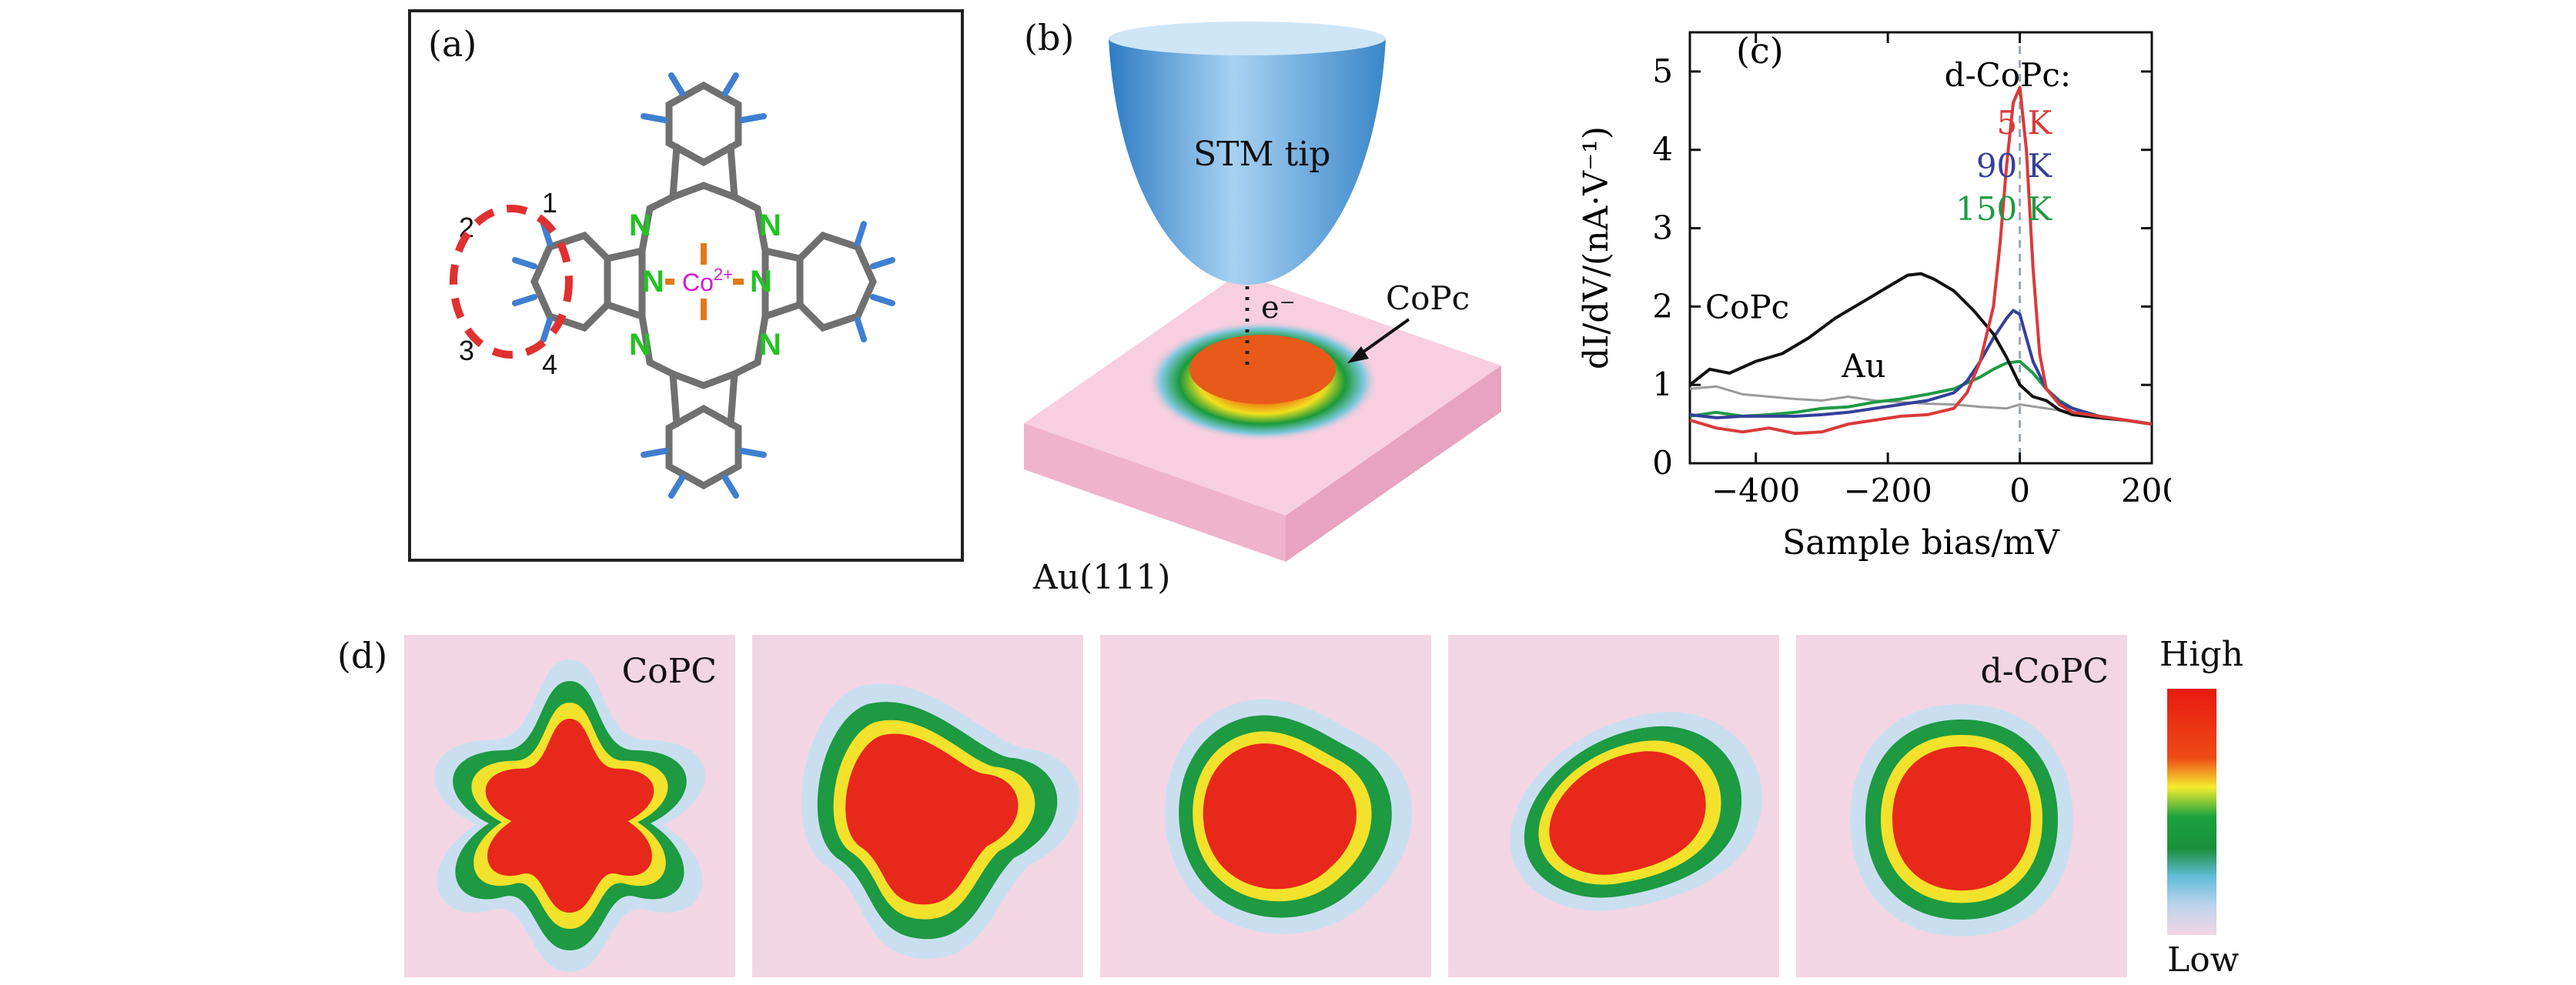 Image resolution: width=2576 pixels, height=985 pixels. Describe the element at coordinates (1663, 71) in the screenshot. I see `y-tick-label: 5` at that location.